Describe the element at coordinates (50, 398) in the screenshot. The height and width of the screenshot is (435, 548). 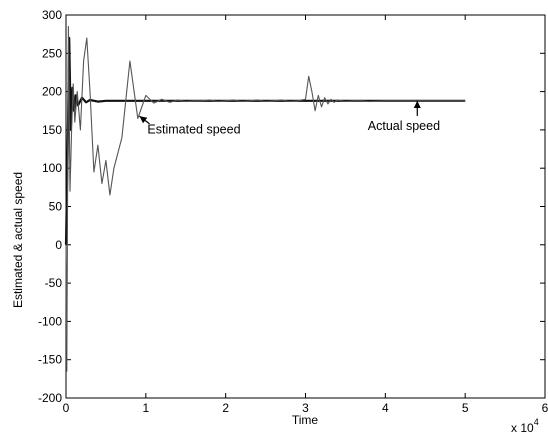
I see `y-tick-label: -200` at that location.